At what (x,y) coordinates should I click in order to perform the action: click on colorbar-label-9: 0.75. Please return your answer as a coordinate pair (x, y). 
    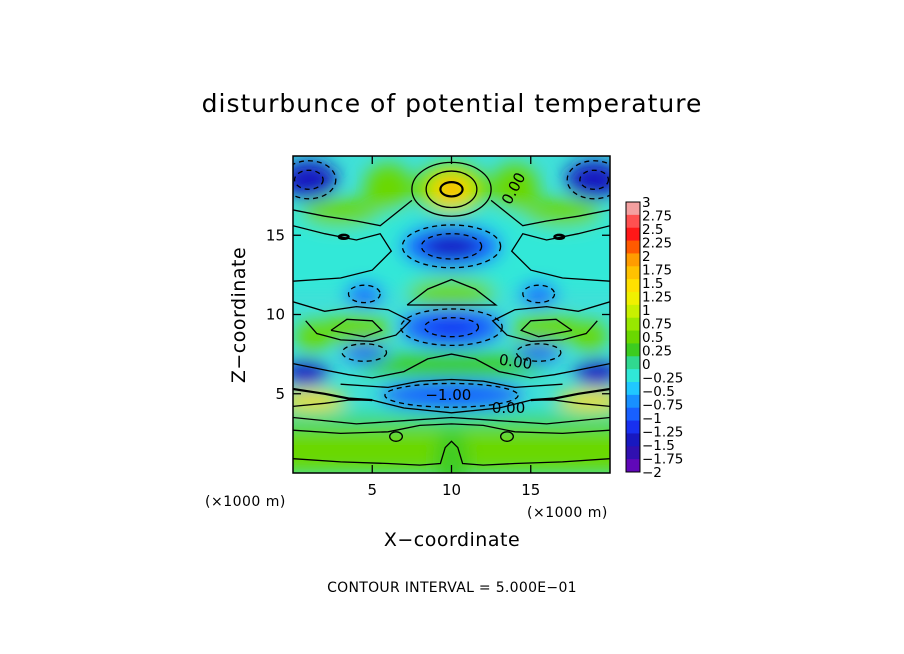
    Looking at the image, I should click on (657, 325).